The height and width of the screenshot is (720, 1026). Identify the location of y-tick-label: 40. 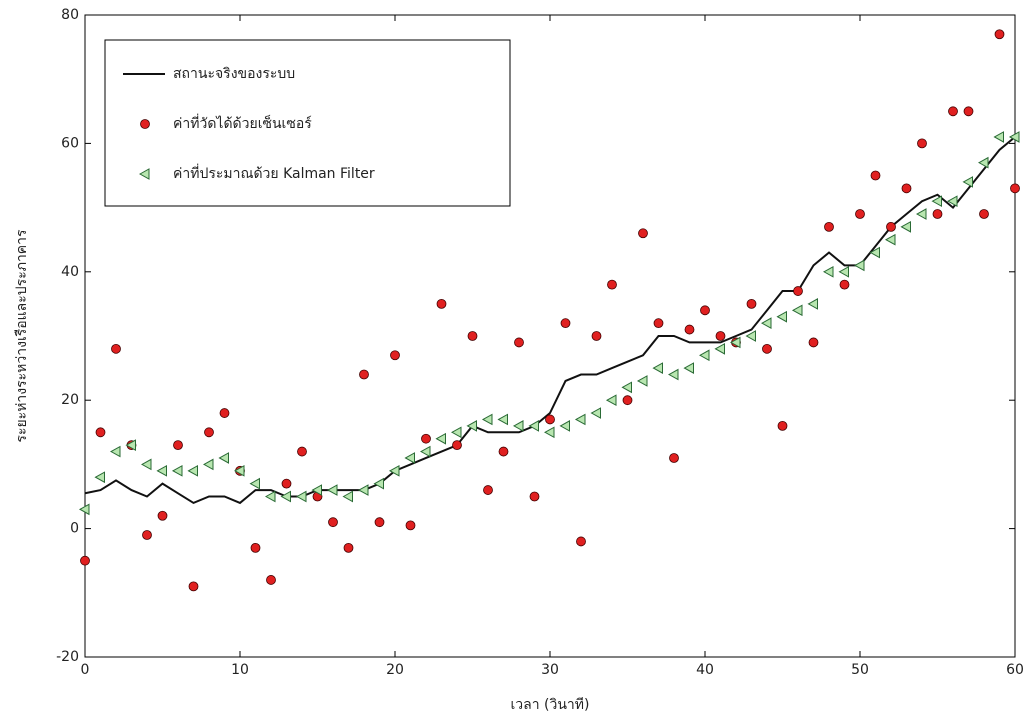
(70, 272).